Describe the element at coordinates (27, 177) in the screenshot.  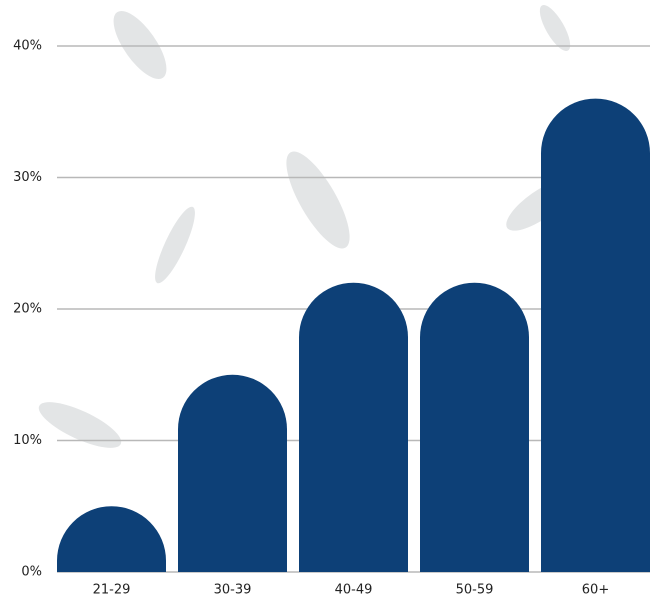
I see `y-tick-label: 30%` at that location.